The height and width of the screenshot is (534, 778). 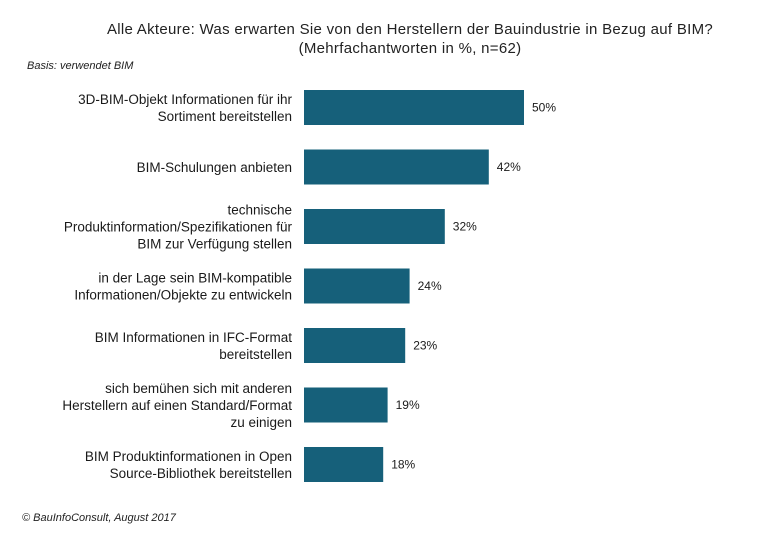 What do you see at coordinates (410, 48) in the screenshot?
I see `chart-subtitle: (Mehrfachantworten in %, n=62)` at bounding box center [410, 48].